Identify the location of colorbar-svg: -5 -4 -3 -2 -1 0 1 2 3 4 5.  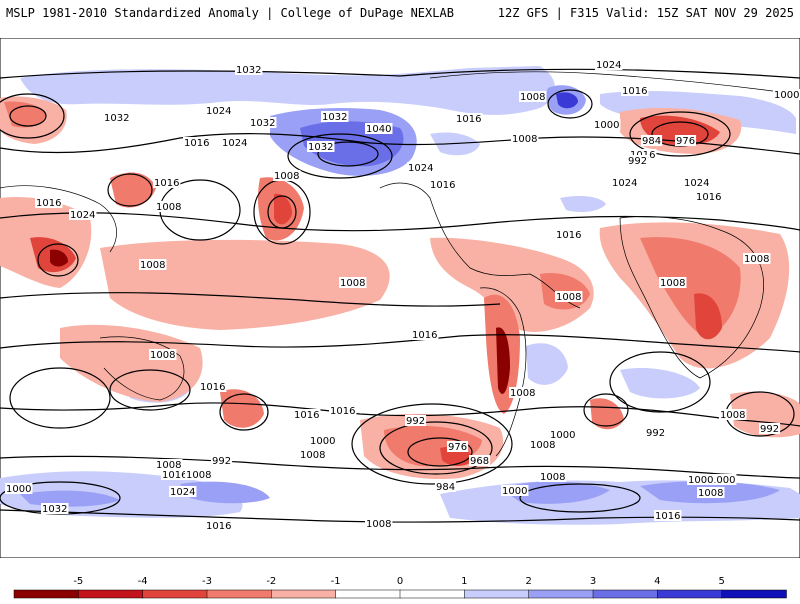
(400, 587).